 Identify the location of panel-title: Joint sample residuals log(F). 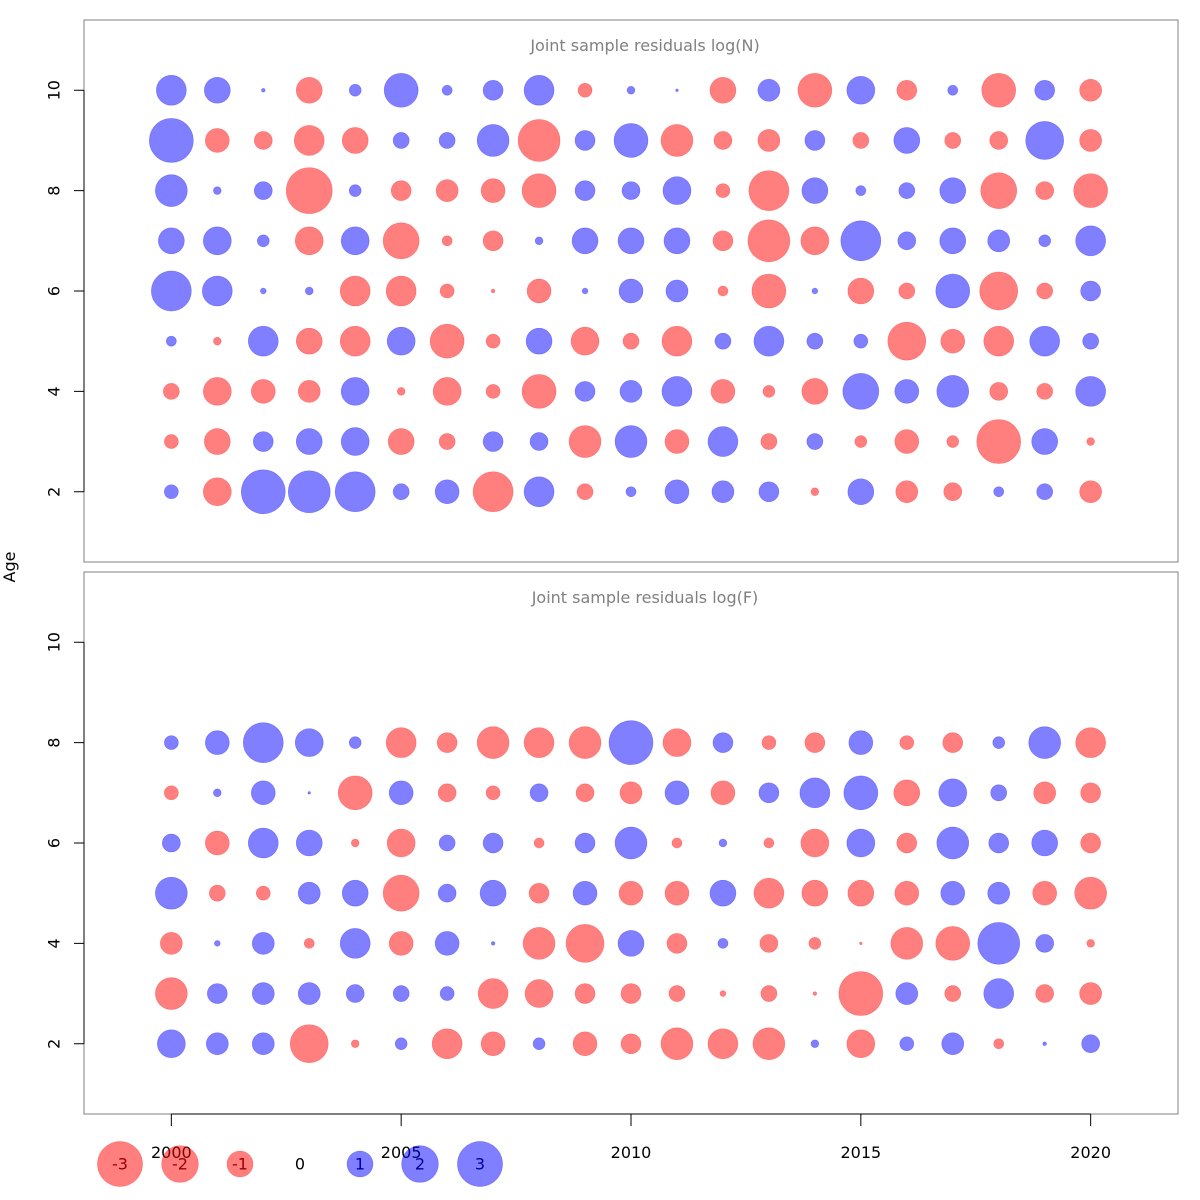
(645, 597).